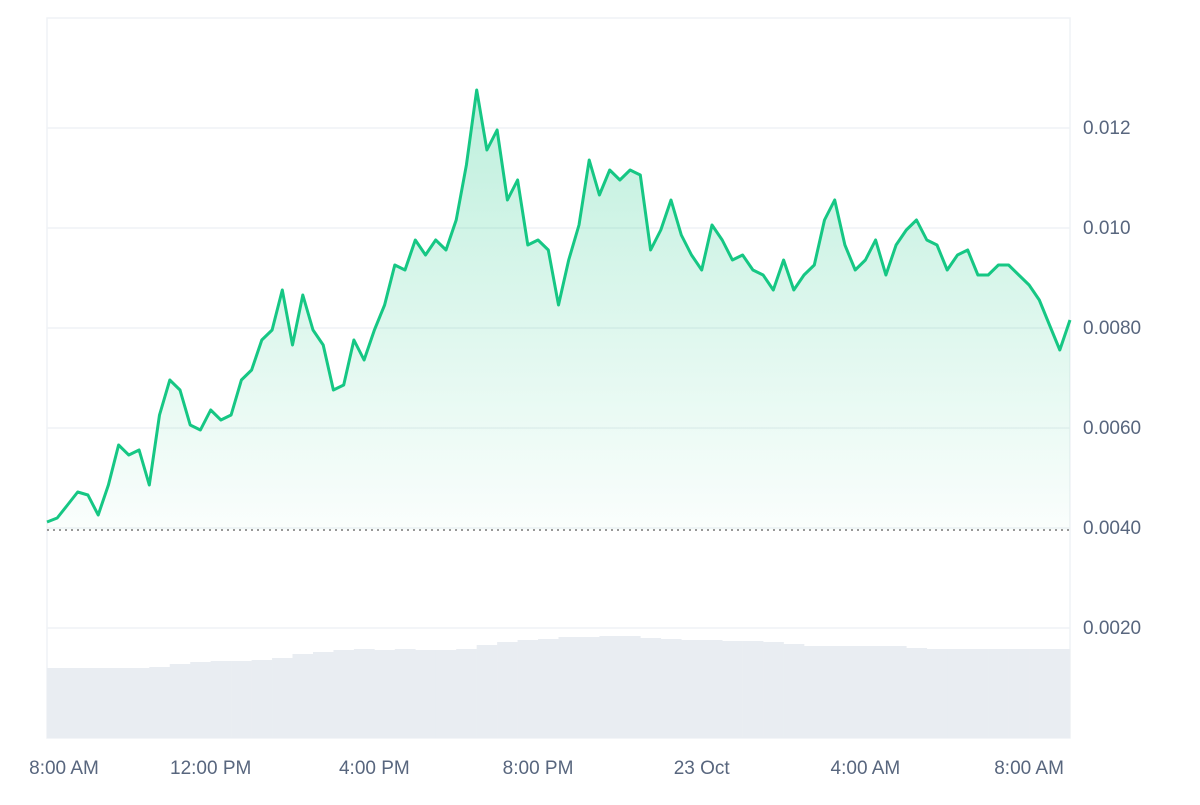 The width and height of the screenshot is (1200, 805). Describe the element at coordinates (1112, 428) in the screenshot. I see `y-tick-label: 0.0060` at that location.